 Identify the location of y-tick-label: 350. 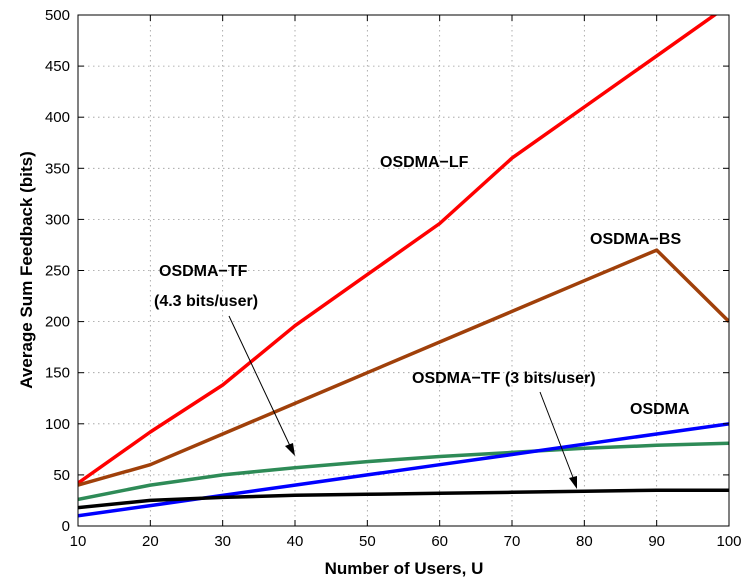
(57, 168).